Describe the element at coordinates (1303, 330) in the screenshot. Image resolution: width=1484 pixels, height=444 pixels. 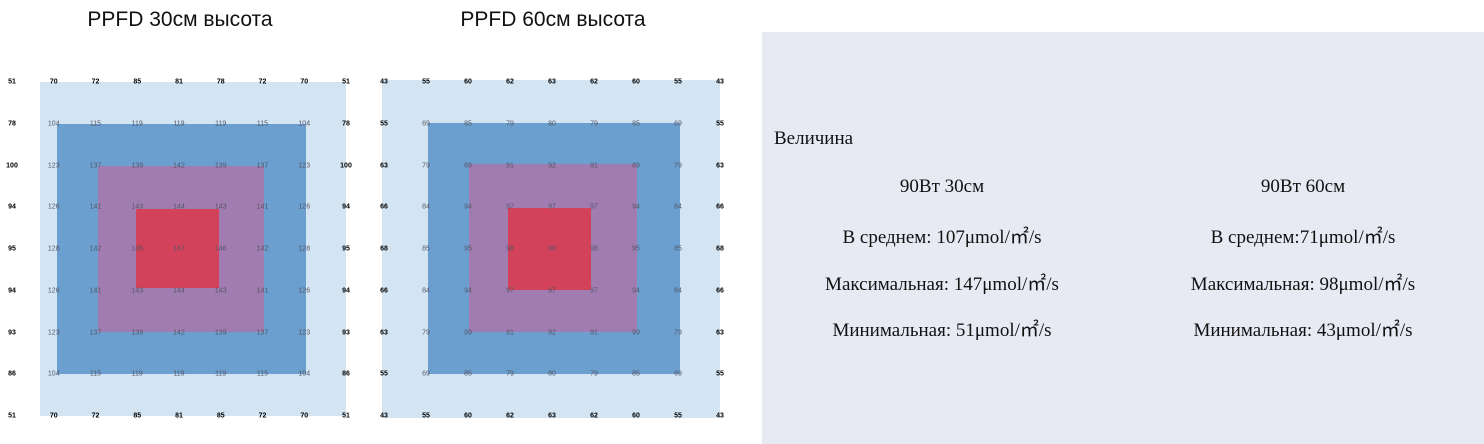
I see `summary-min: Минимальная: 43μmol/㎡/s` at that location.